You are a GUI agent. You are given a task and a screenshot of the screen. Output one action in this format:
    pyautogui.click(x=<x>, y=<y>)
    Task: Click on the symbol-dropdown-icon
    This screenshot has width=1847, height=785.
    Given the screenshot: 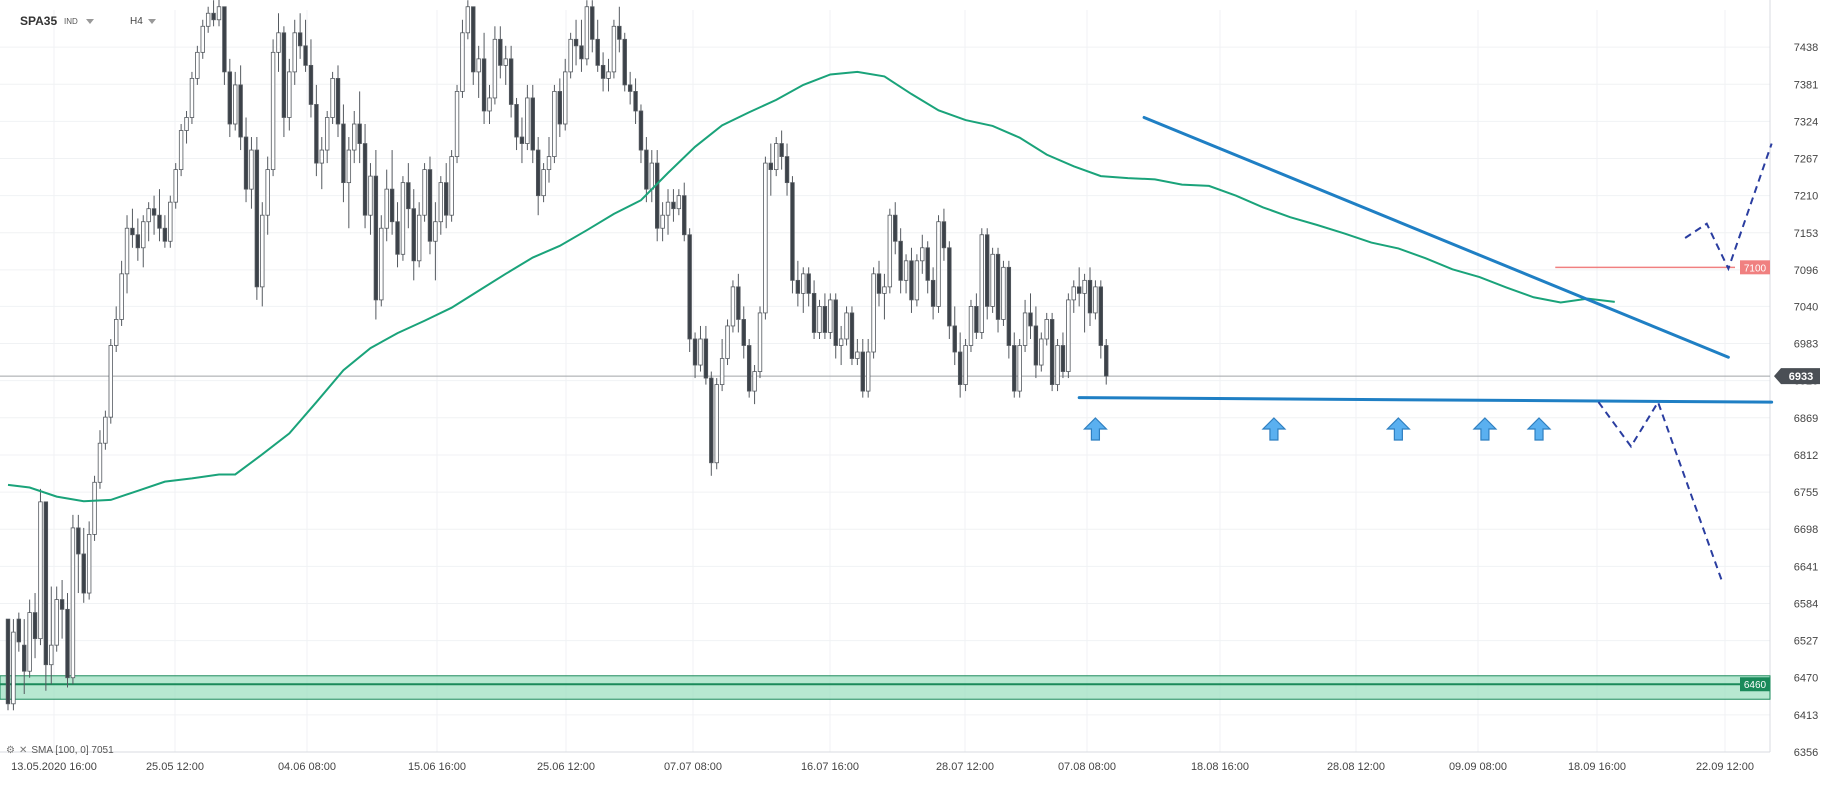 What is the action you would take?
    pyautogui.click(x=90, y=21)
    